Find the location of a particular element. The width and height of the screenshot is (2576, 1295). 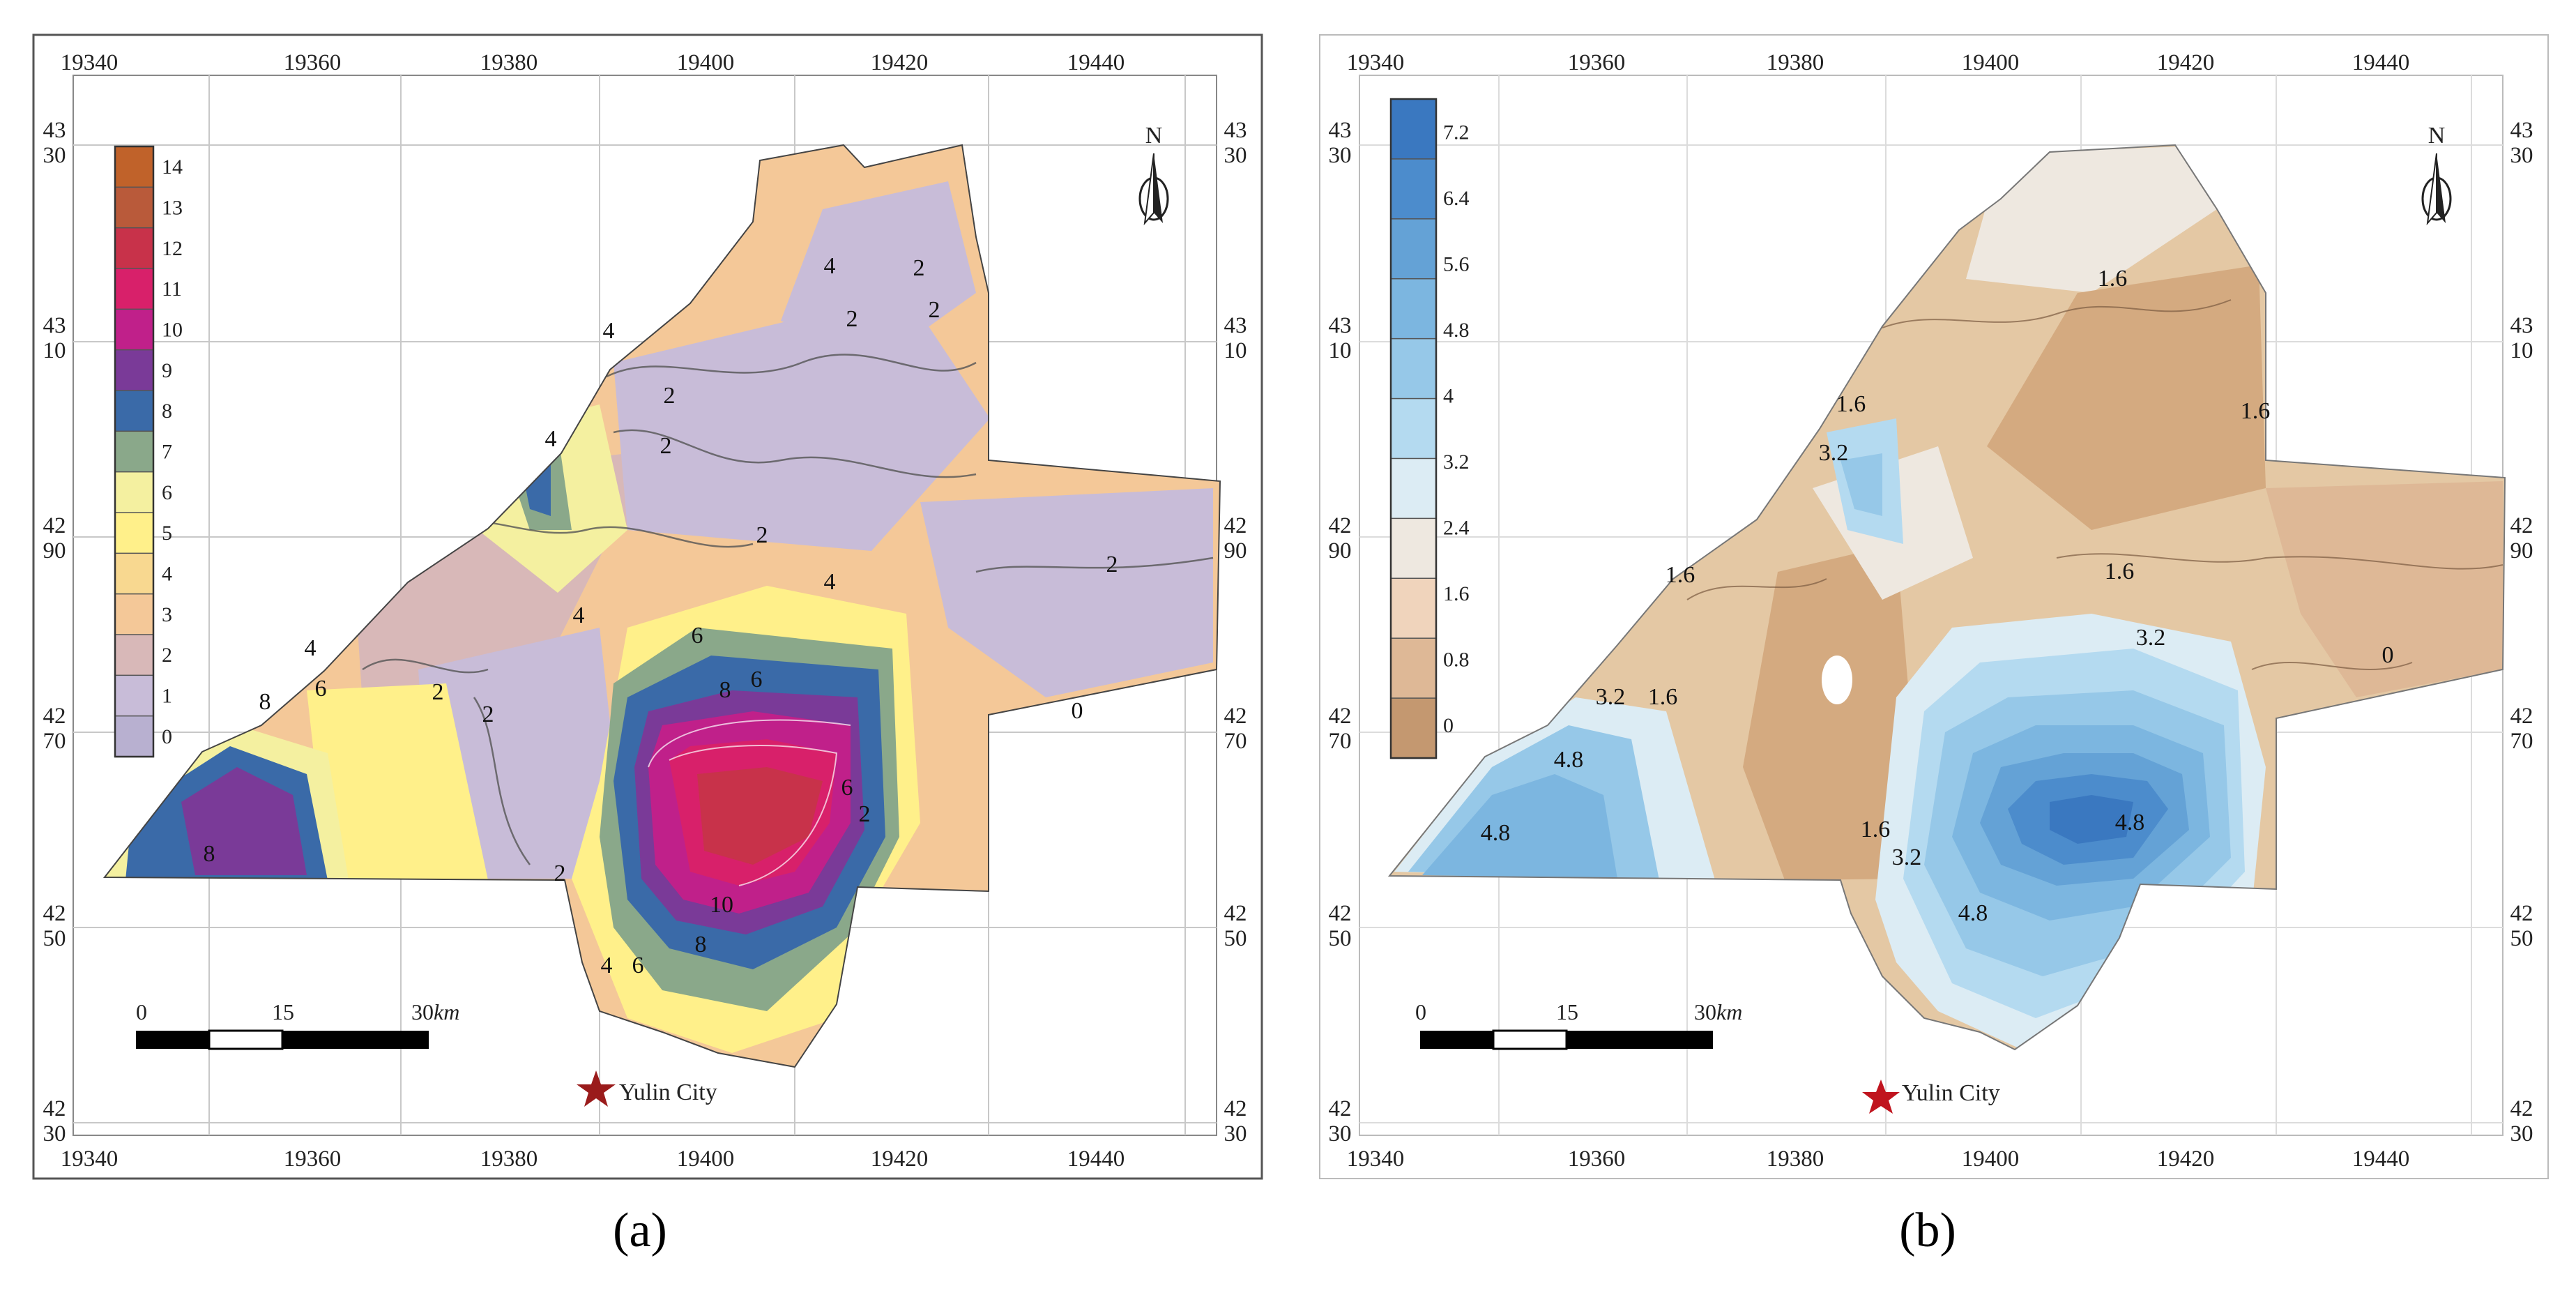

legend-value-label: 3 is located at coordinates (167, 614).